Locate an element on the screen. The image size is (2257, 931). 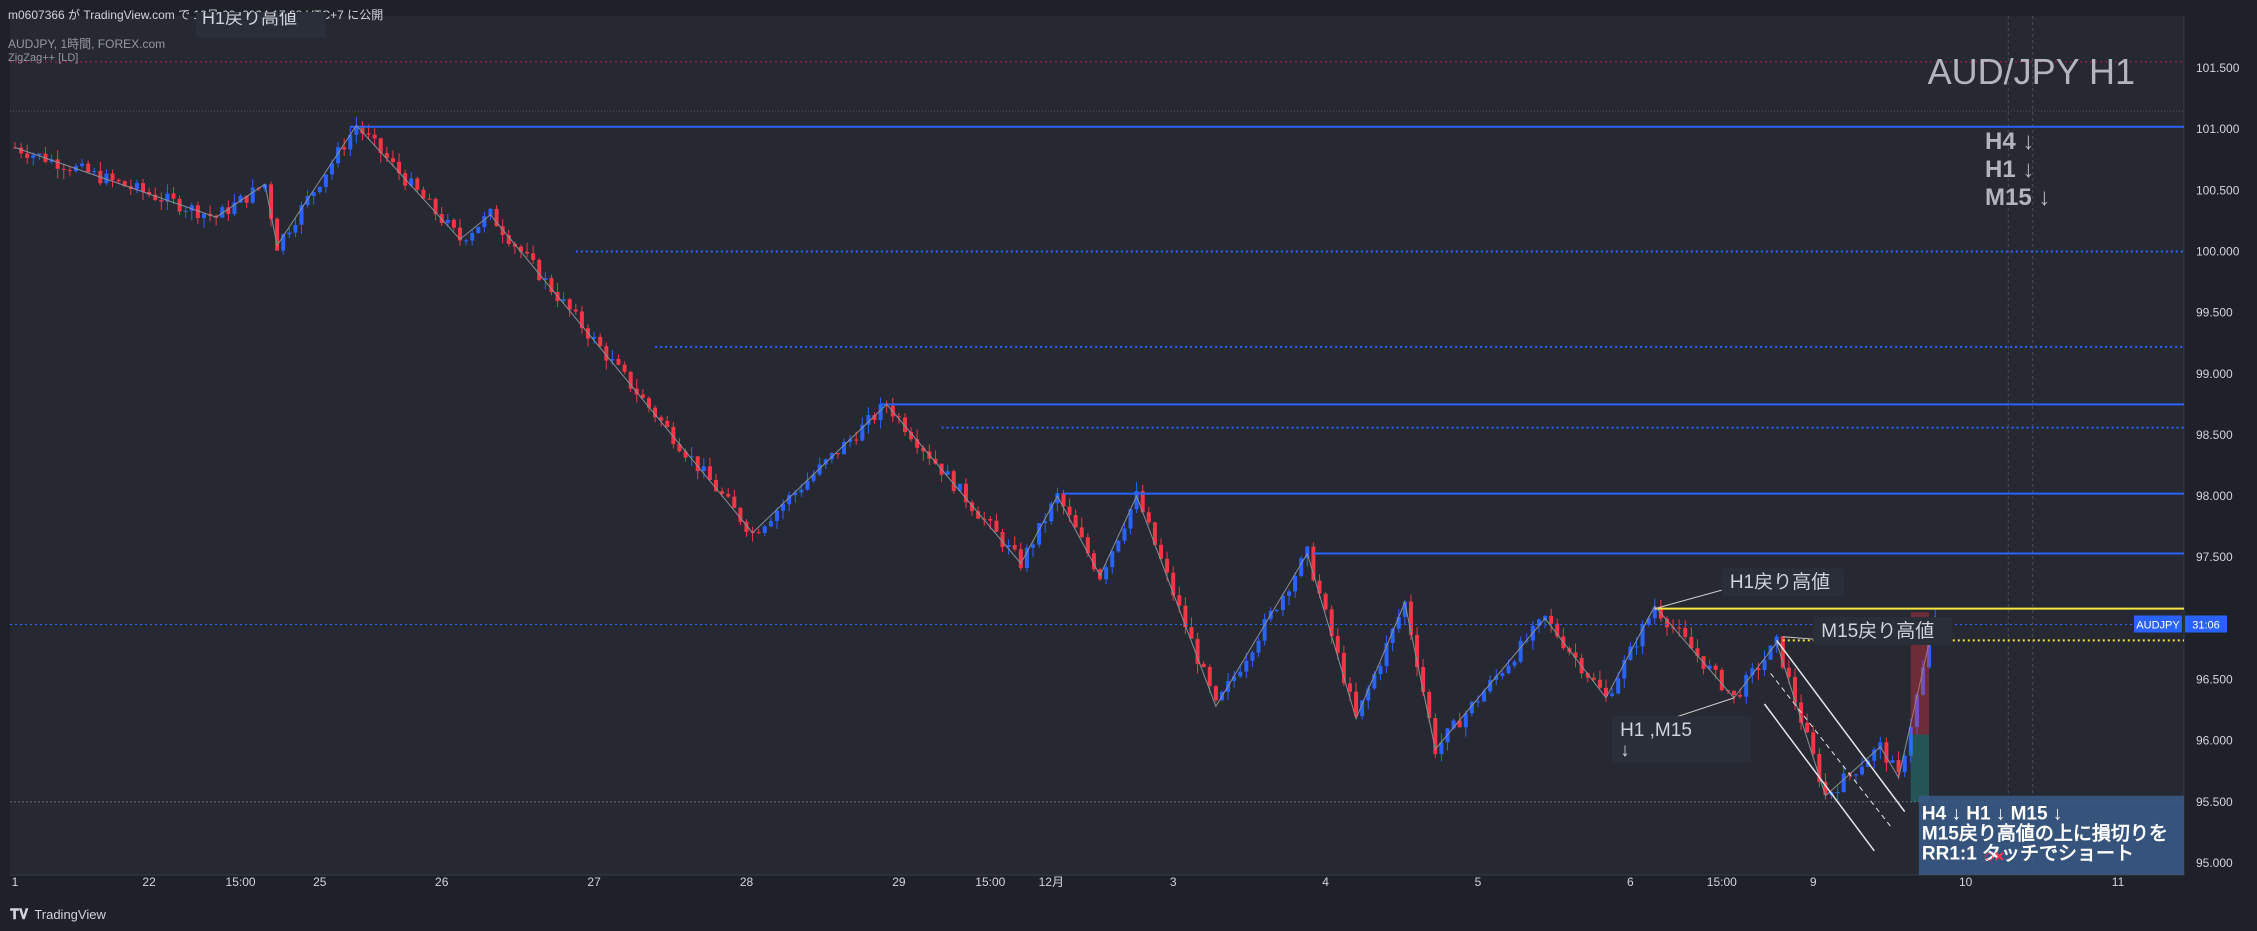
x-tick-label: 11 is located at coordinates (2118, 882).